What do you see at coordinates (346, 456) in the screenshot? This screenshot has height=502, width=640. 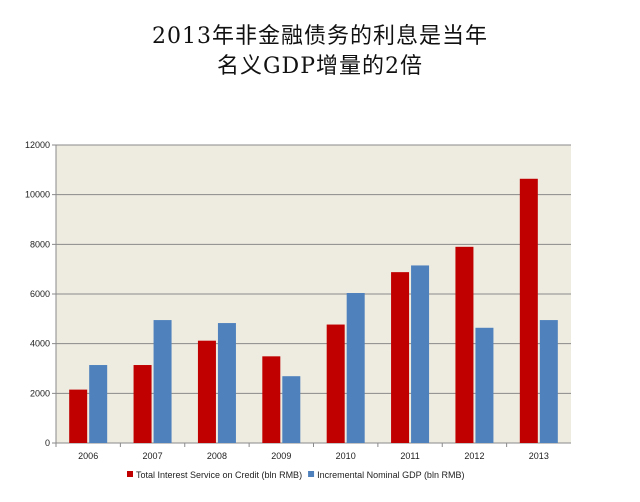 I see `x-tick-label: 2010` at bounding box center [346, 456].